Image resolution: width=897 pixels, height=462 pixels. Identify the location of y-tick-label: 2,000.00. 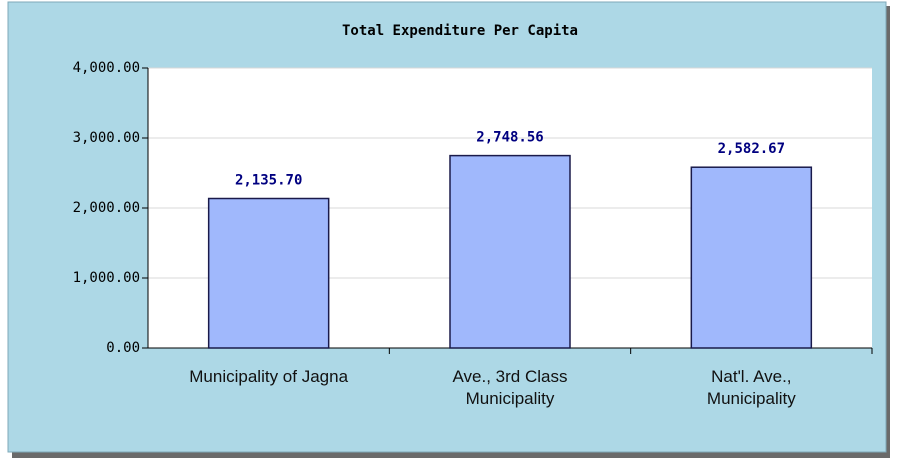
(106, 208).